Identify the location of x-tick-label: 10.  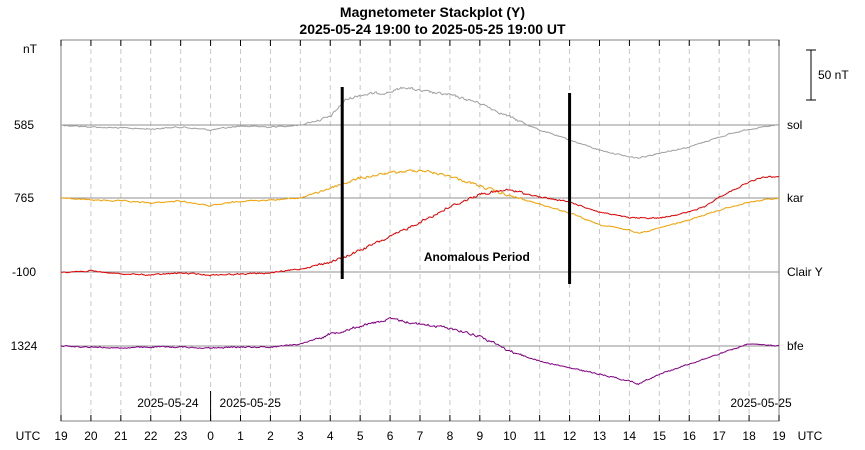
(510, 436).